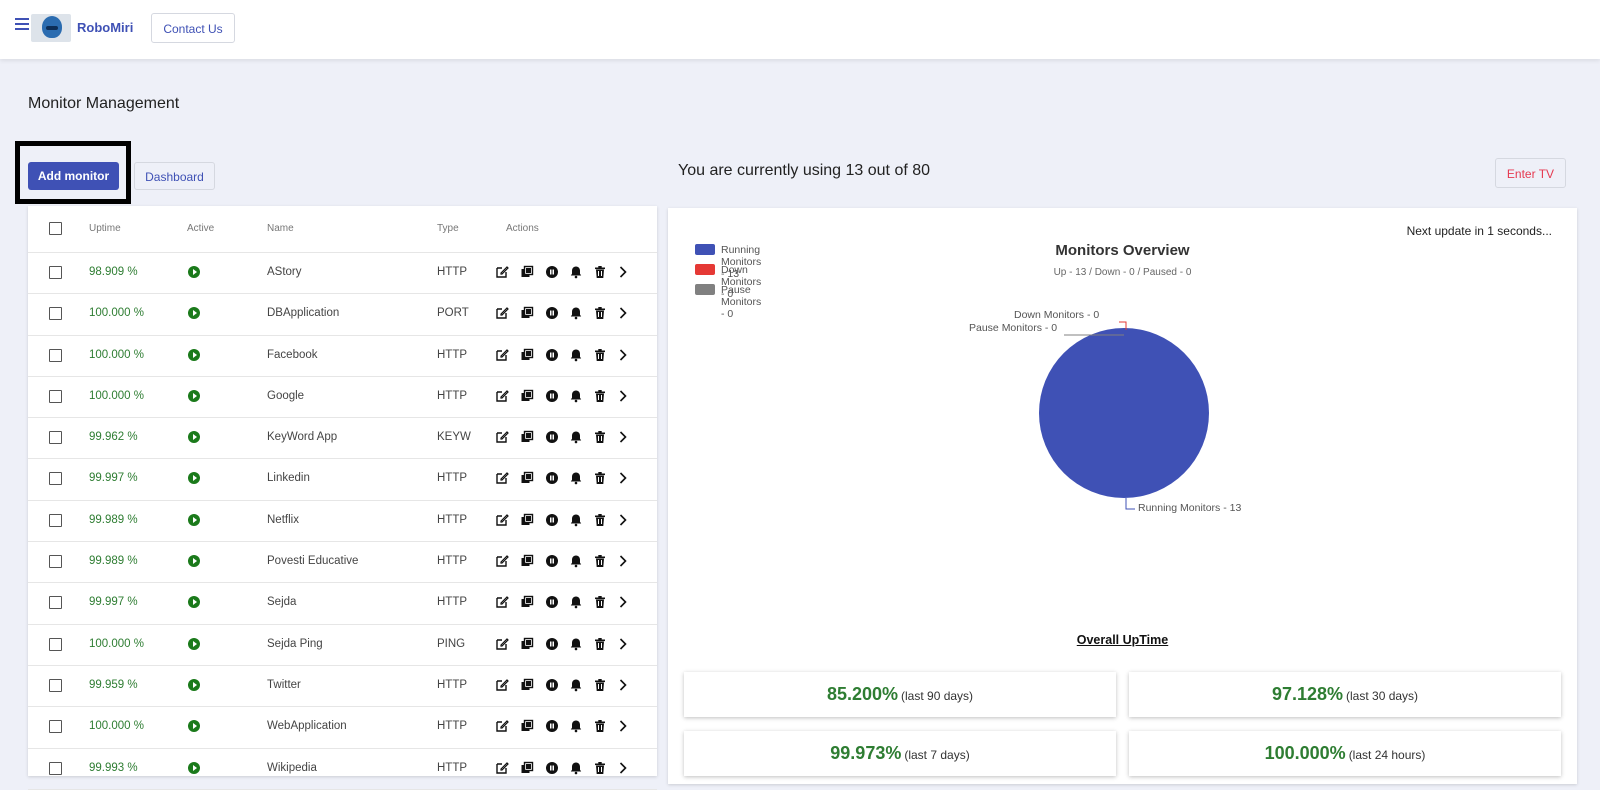  Describe the element at coordinates (292, 767) in the screenshot. I see `monitor-name: Wikipedia` at that location.